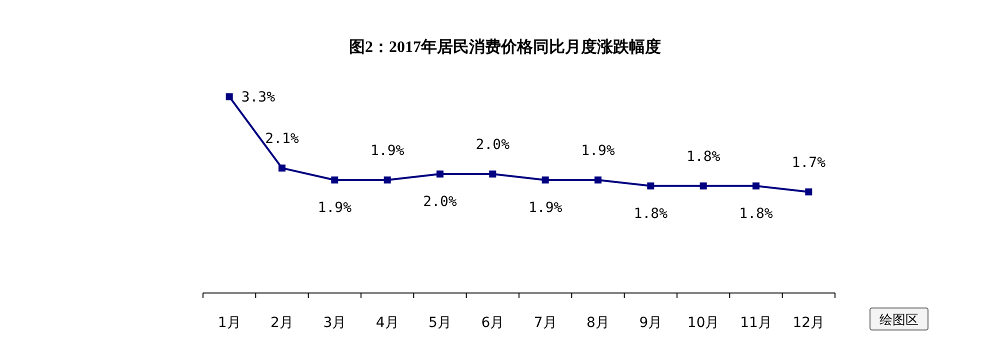 Image resolution: width=988 pixels, height=350 pixels. What do you see at coordinates (650, 323) in the screenshot?
I see `x-tick-label: 9月` at bounding box center [650, 323].